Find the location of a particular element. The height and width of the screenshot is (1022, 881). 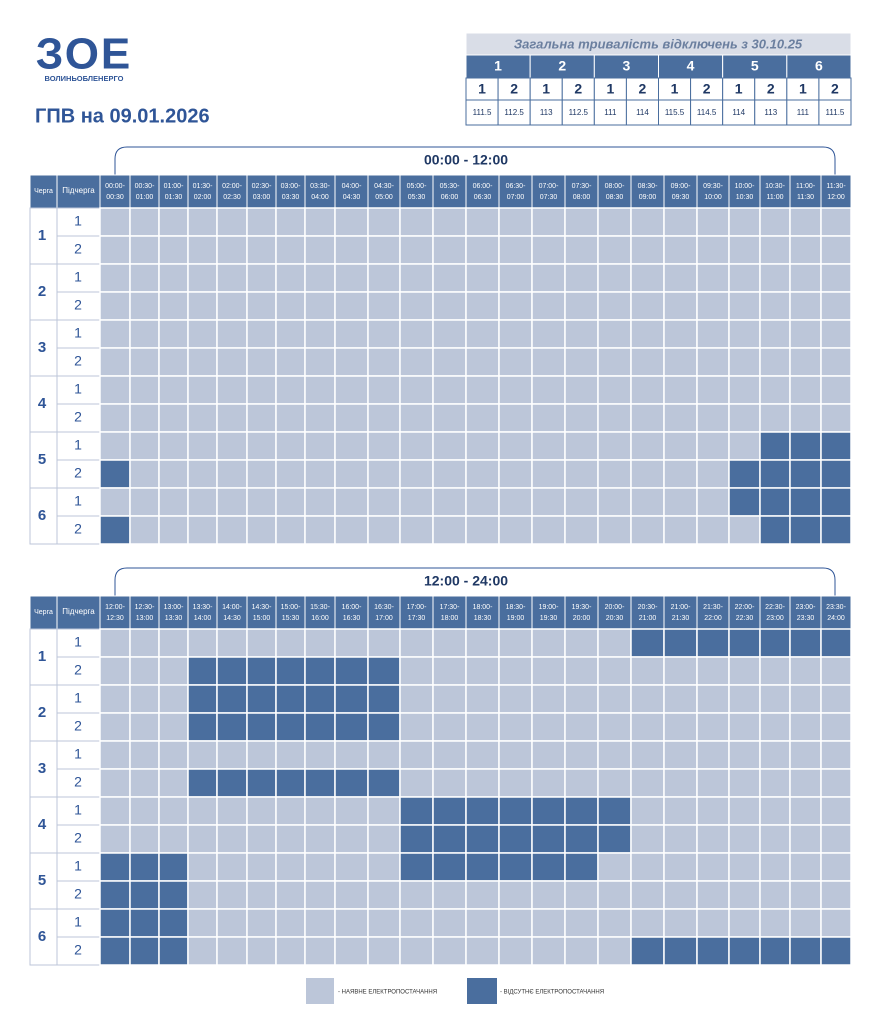

logo-name: ВОЛИНЬОБЛЕНЕРГО is located at coordinates (84, 78).